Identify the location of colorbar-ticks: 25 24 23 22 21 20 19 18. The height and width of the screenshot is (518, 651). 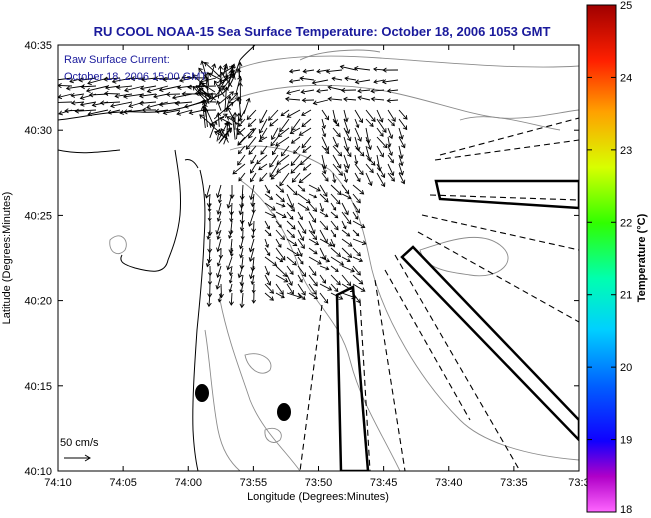
(609, 258).